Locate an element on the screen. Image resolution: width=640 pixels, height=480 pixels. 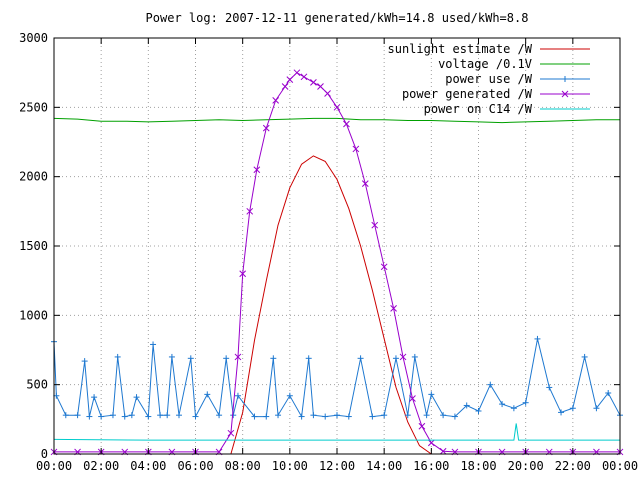
x-tick-label: 08:00 is located at coordinates (243, 466).